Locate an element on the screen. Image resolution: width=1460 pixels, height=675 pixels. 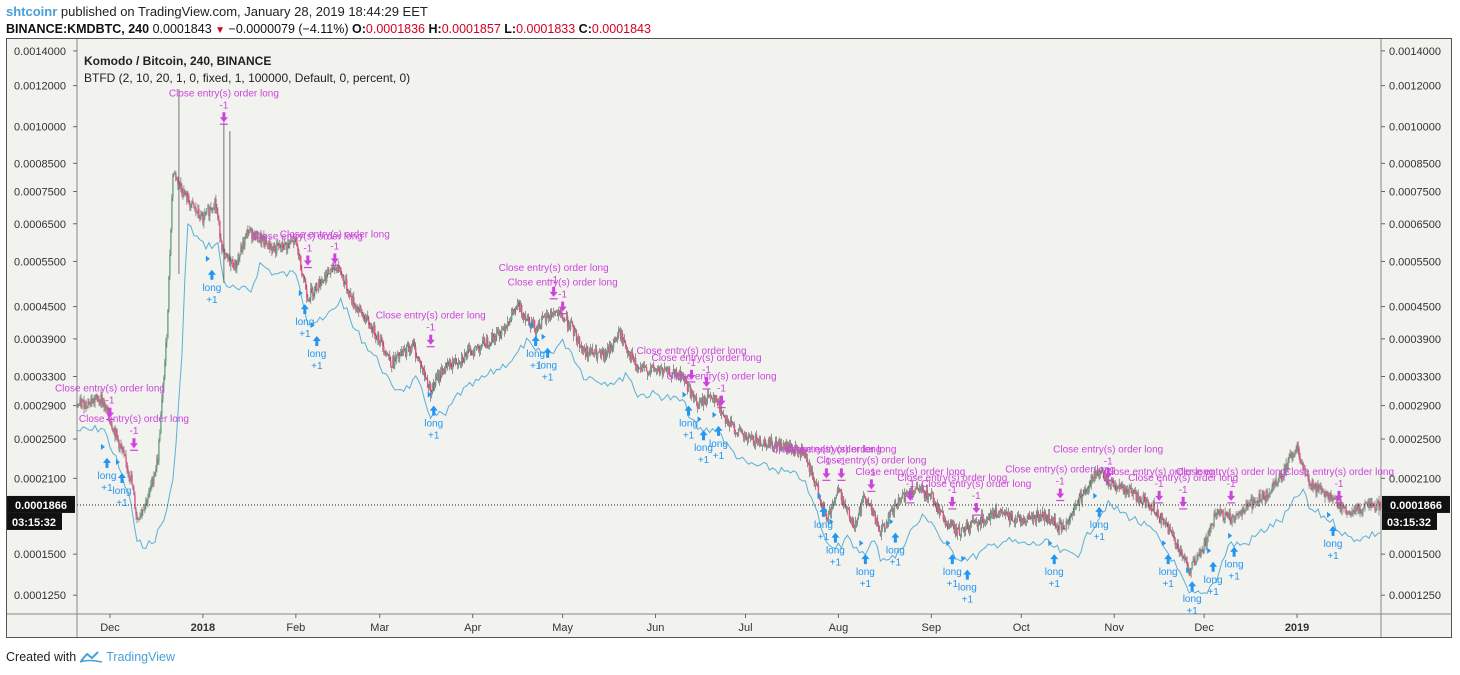
y-tick-label-left: 0.0006500 is located at coordinates (40, 225).